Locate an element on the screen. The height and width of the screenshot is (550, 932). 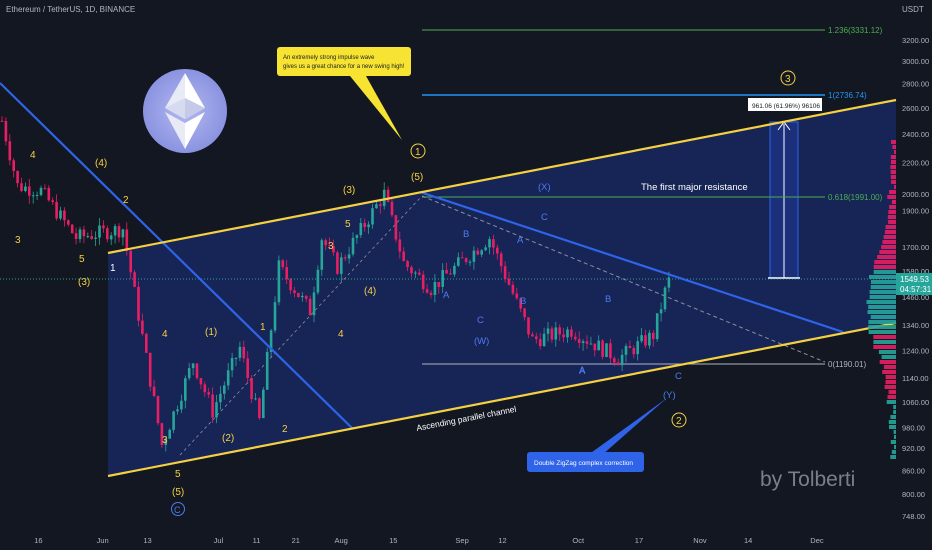
time-tick-label: 12 is located at coordinates (502, 540).